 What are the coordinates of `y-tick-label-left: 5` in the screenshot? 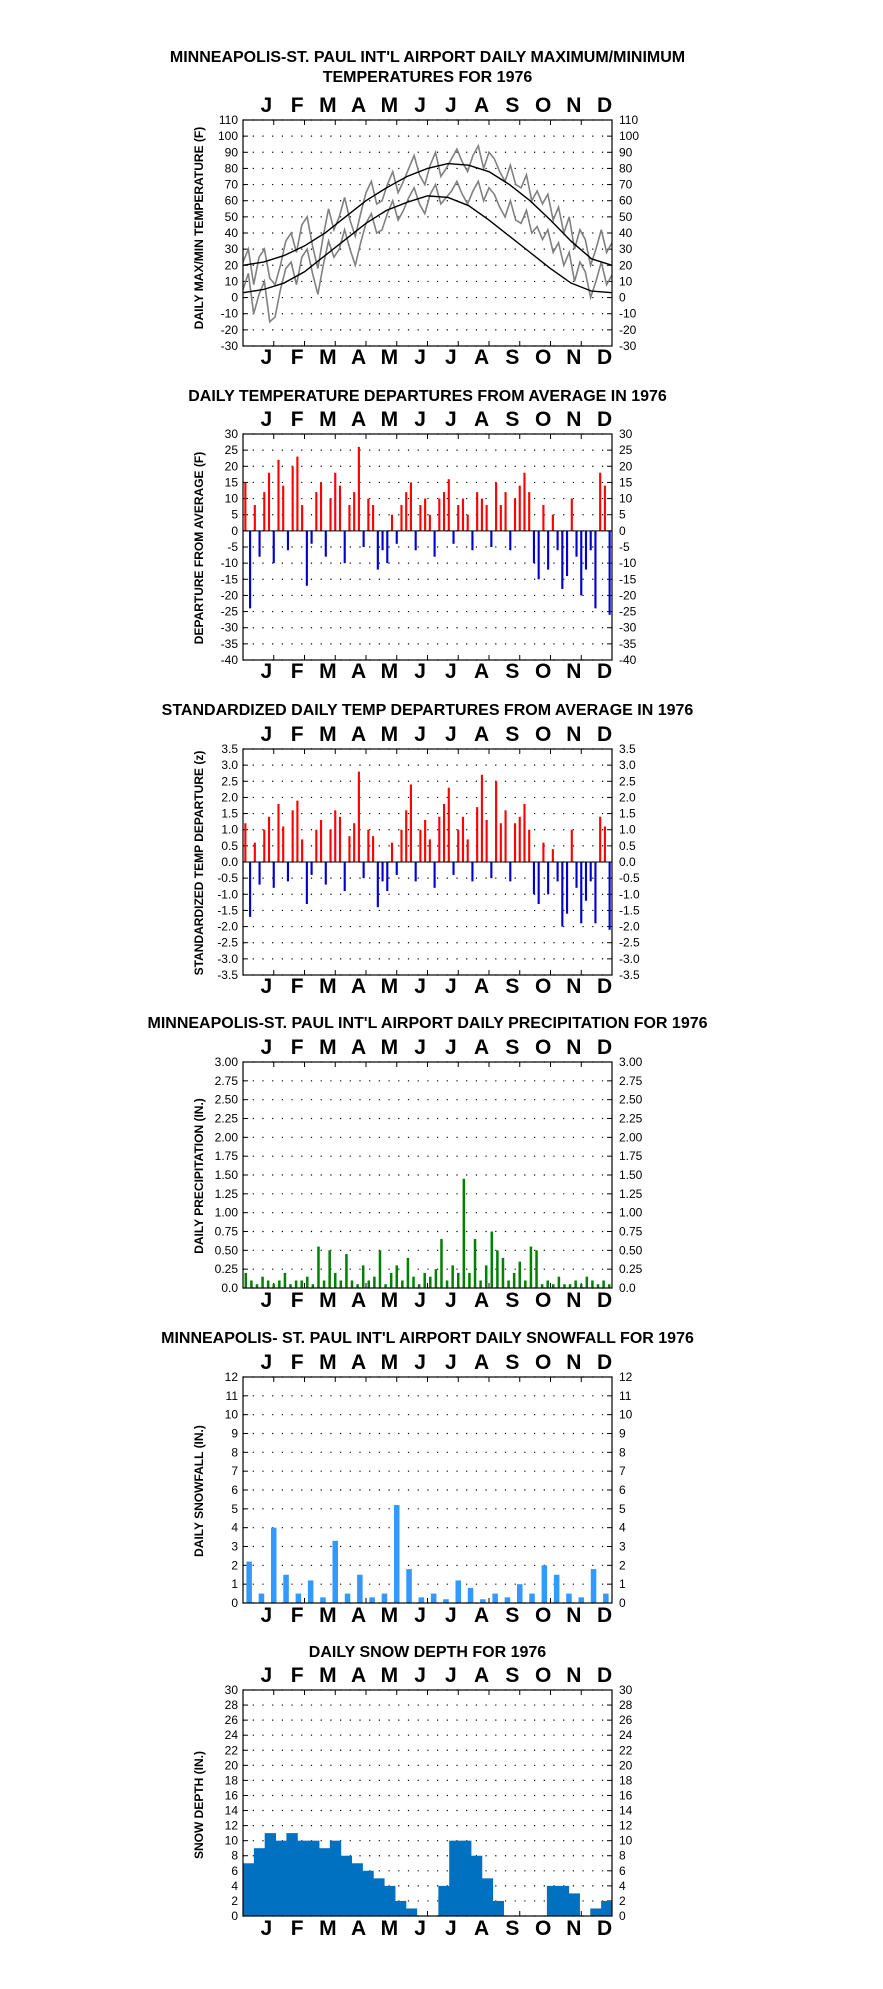 It's located at (234, 1509).